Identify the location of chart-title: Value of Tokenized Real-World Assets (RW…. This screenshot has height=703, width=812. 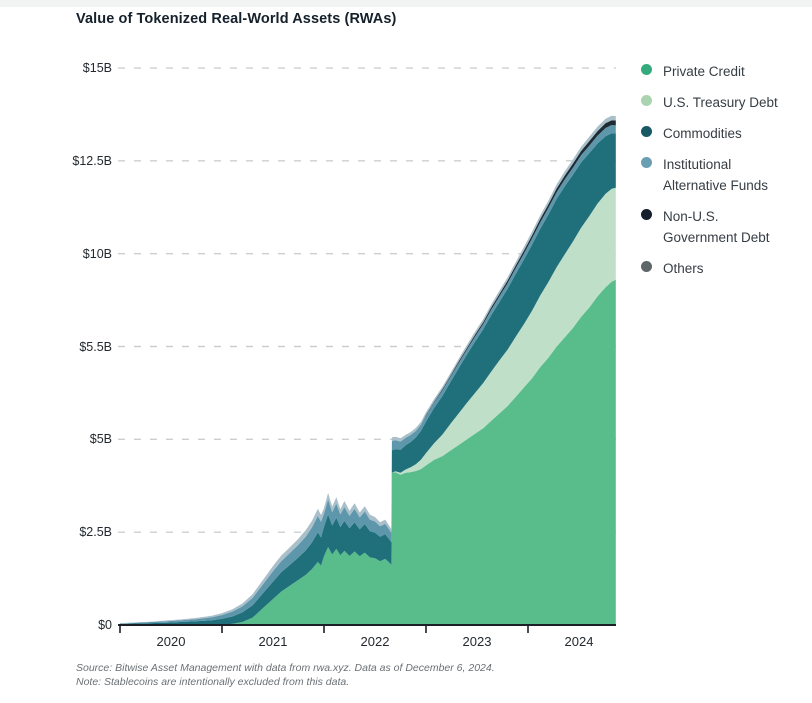
(236, 19).